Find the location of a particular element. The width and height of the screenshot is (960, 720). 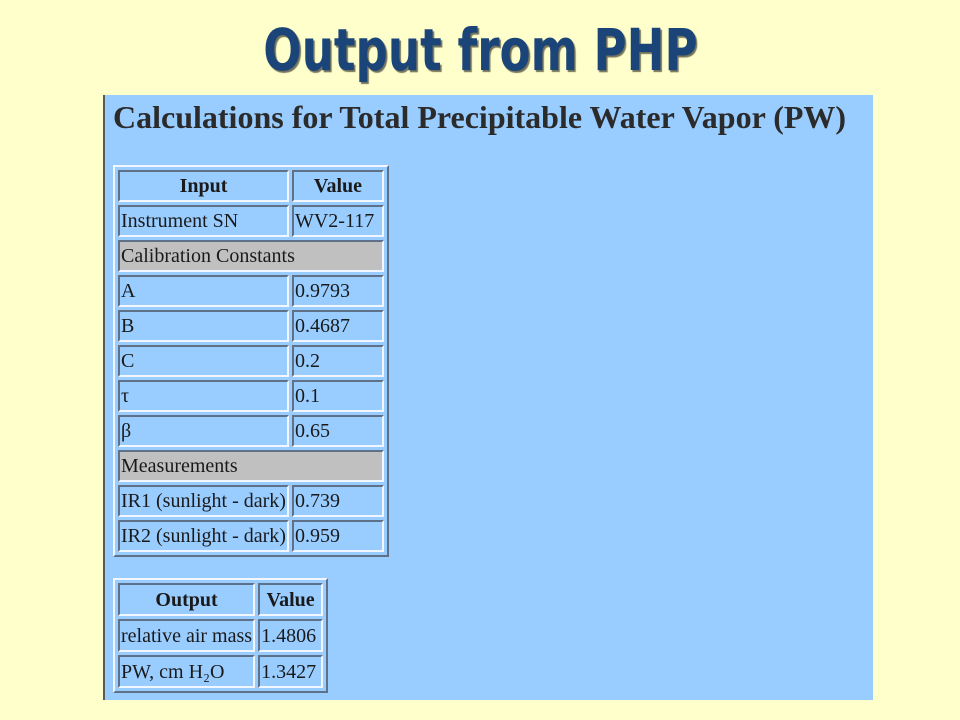

section-row: Measurements is located at coordinates (251, 466).